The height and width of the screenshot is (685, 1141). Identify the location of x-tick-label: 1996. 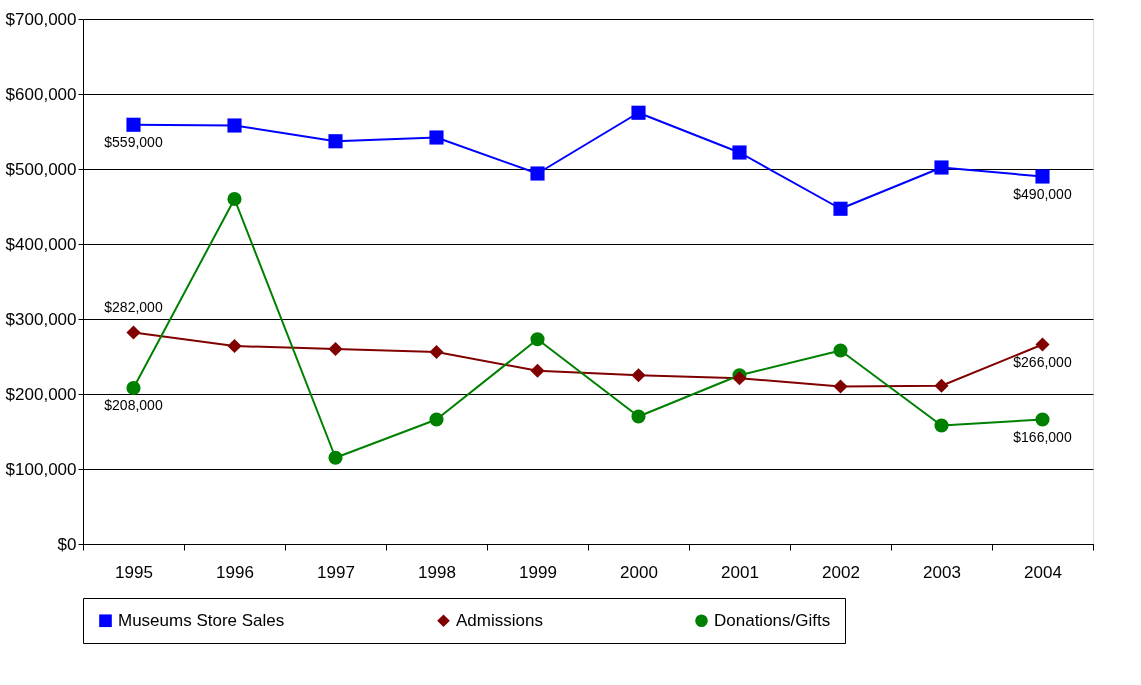
(235, 572).